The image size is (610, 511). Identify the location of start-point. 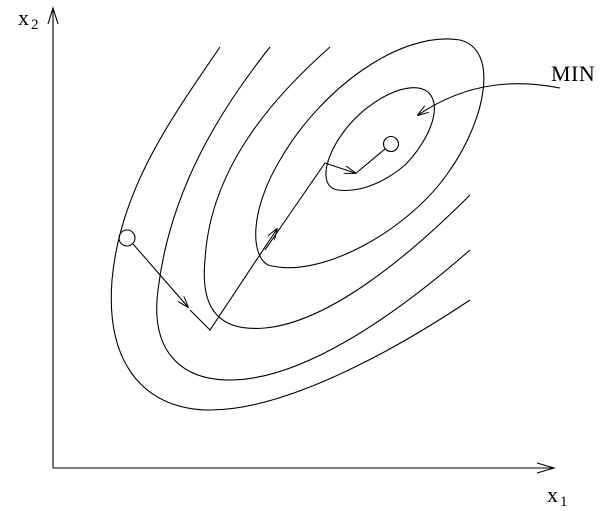
(127, 238).